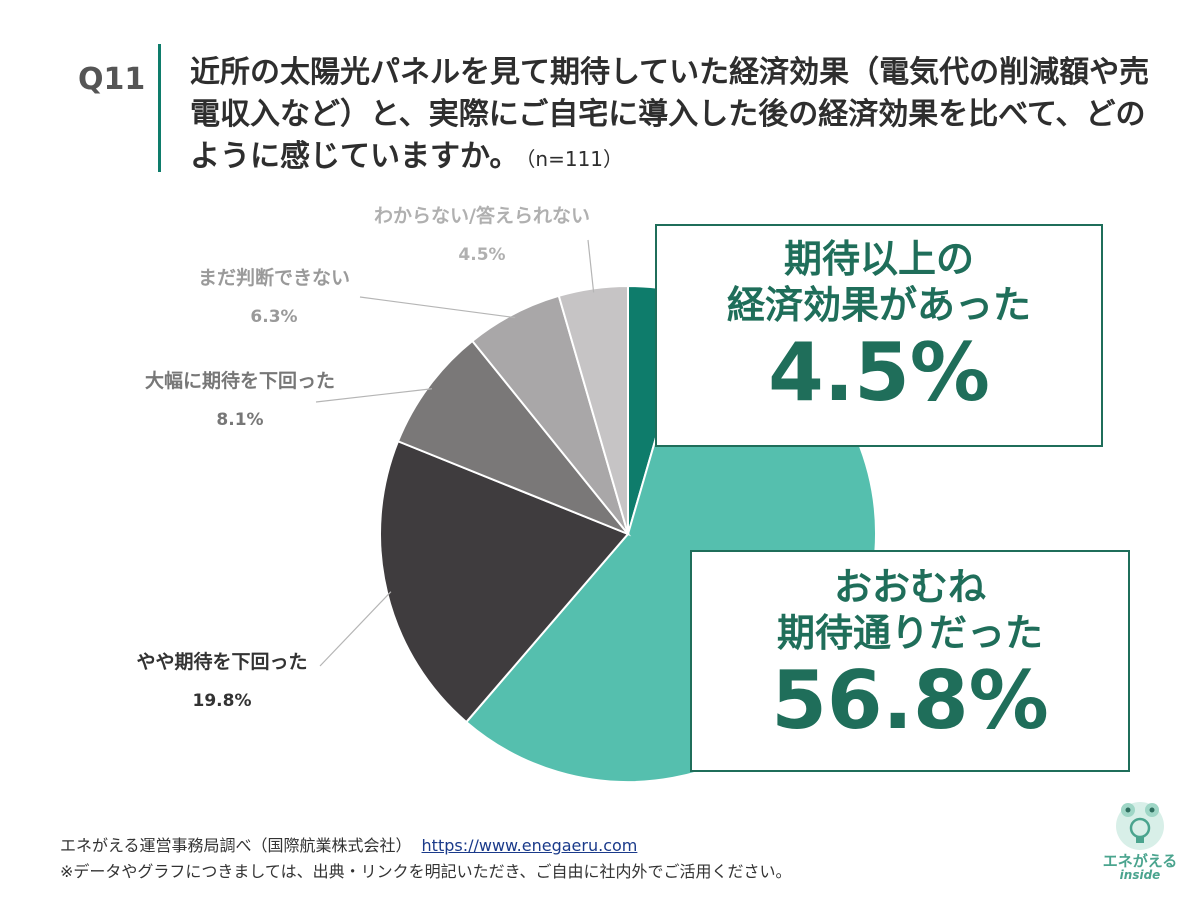 The image size is (1200, 900). What do you see at coordinates (1140, 875) in the screenshot?
I see `logo-subtext: inside` at bounding box center [1140, 875].